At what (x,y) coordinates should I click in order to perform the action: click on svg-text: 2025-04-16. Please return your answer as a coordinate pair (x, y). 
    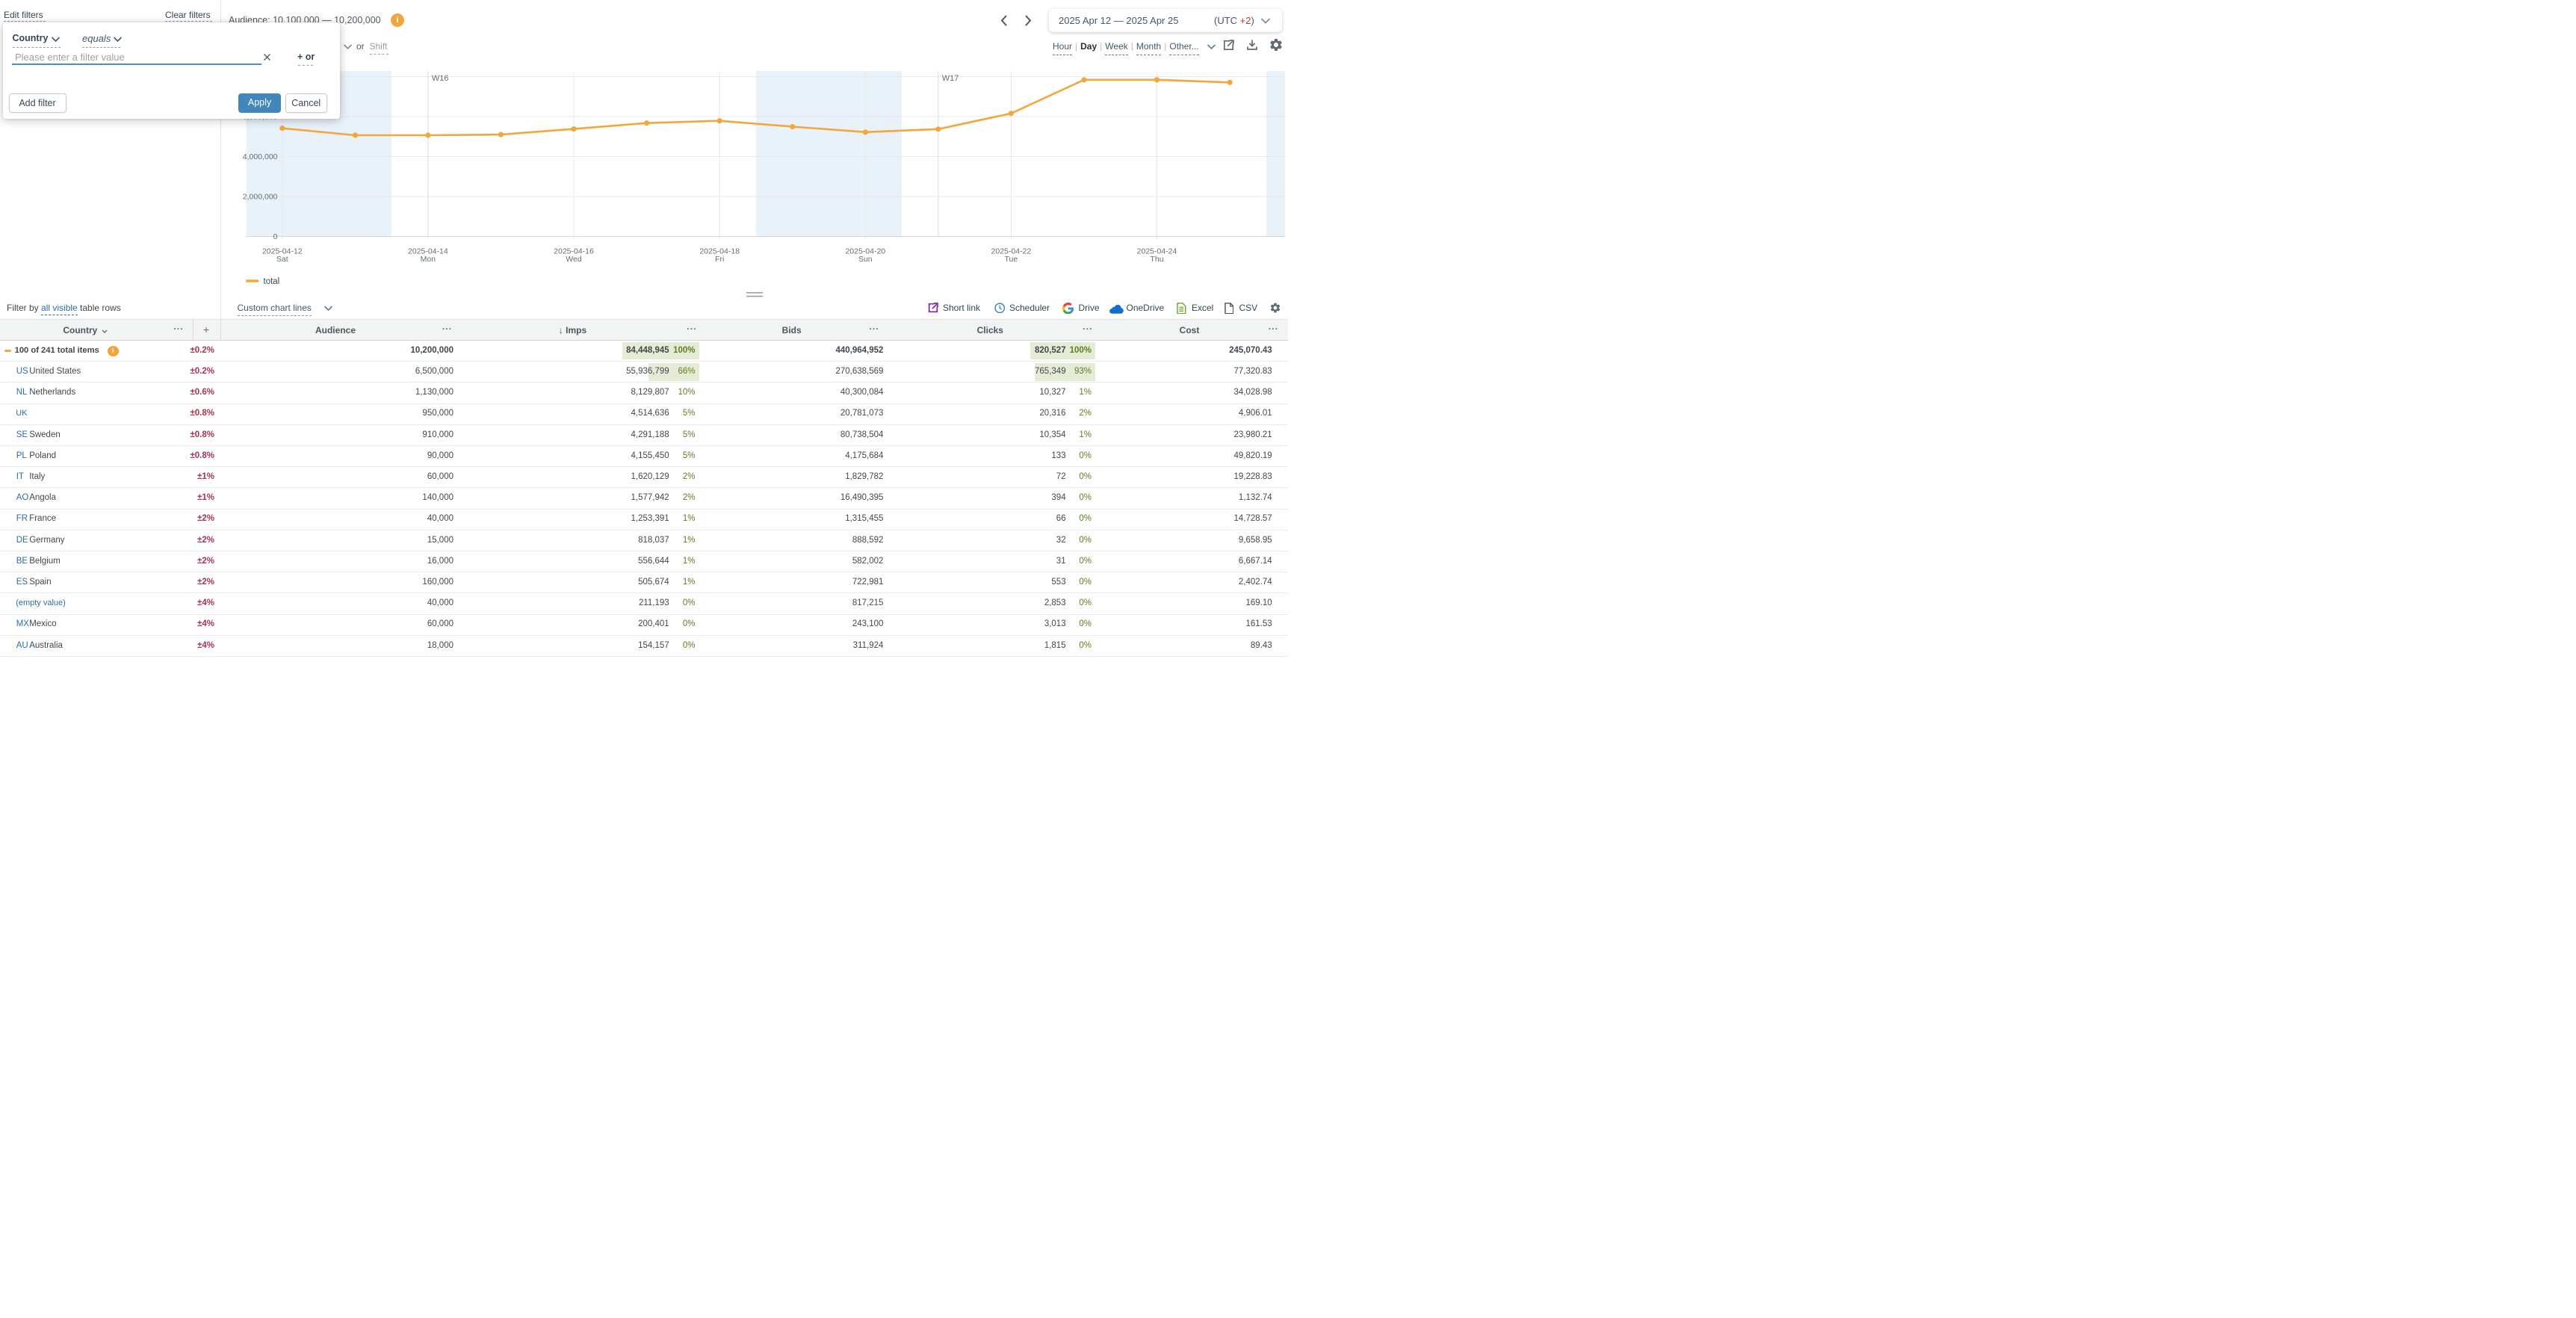
    Looking at the image, I should click on (574, 251).